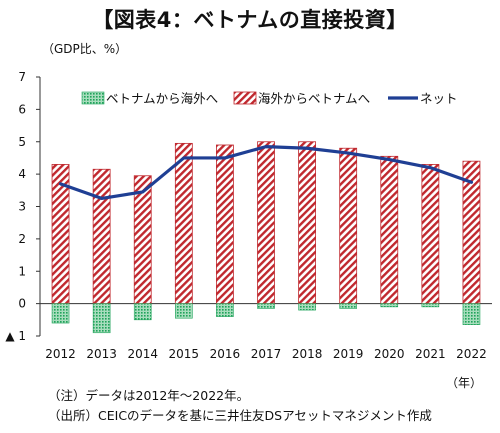 The width and height of the screenshot is (500, 433). Describe the element at coordinates (183, 223) in the screenshot. I see `bar-inflow-2015` at that location.